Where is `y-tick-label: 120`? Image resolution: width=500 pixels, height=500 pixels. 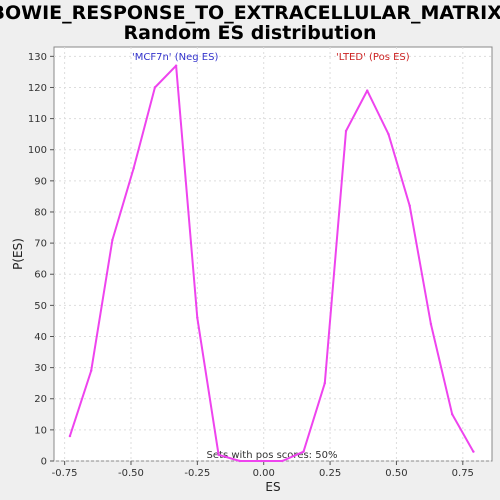
y-tick-label: 120 is located at coordinates (37, 88).